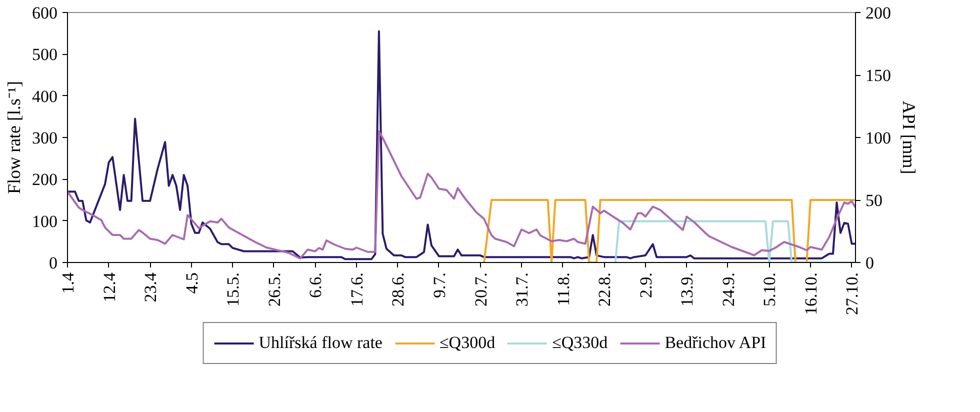 This screenshot has width=980, height=412. Describe the element at coordinates (316, 285) in the screenshot. I see `x-tick-label: 6.6.` at that location.